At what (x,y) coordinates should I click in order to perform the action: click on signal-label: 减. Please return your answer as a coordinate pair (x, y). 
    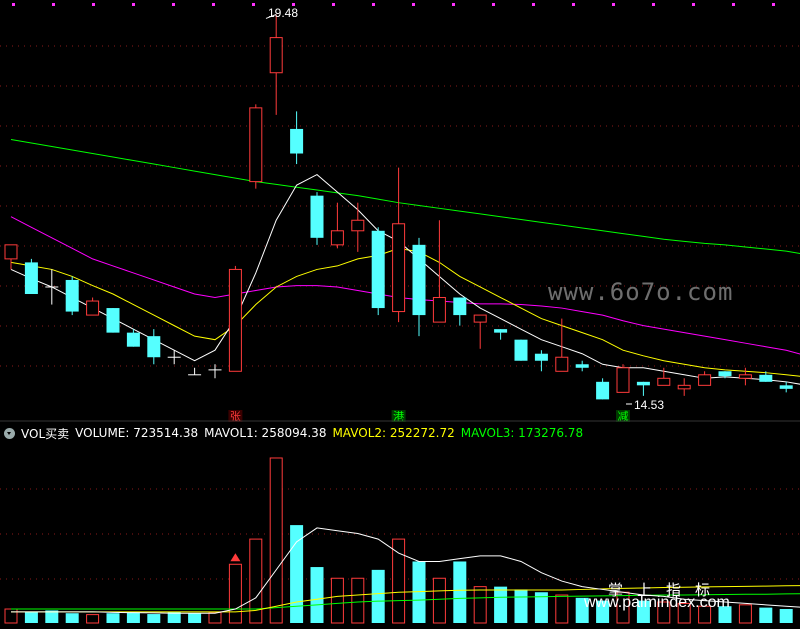
    Looking at the image, I should click on (623, 416).